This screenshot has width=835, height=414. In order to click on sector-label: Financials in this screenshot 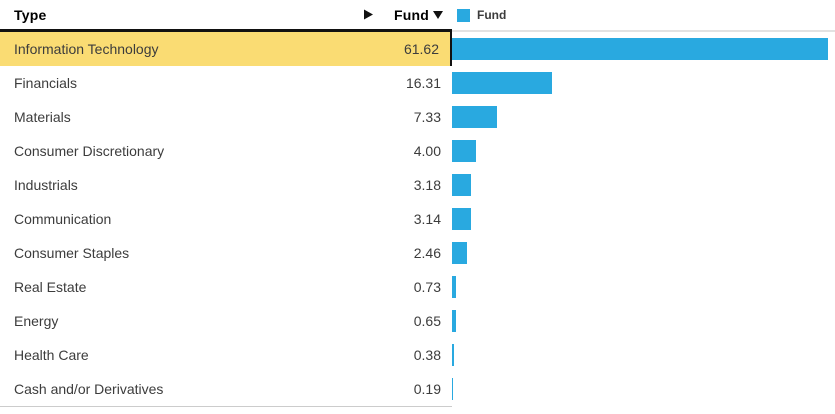, I will do `click(46, 83)`.